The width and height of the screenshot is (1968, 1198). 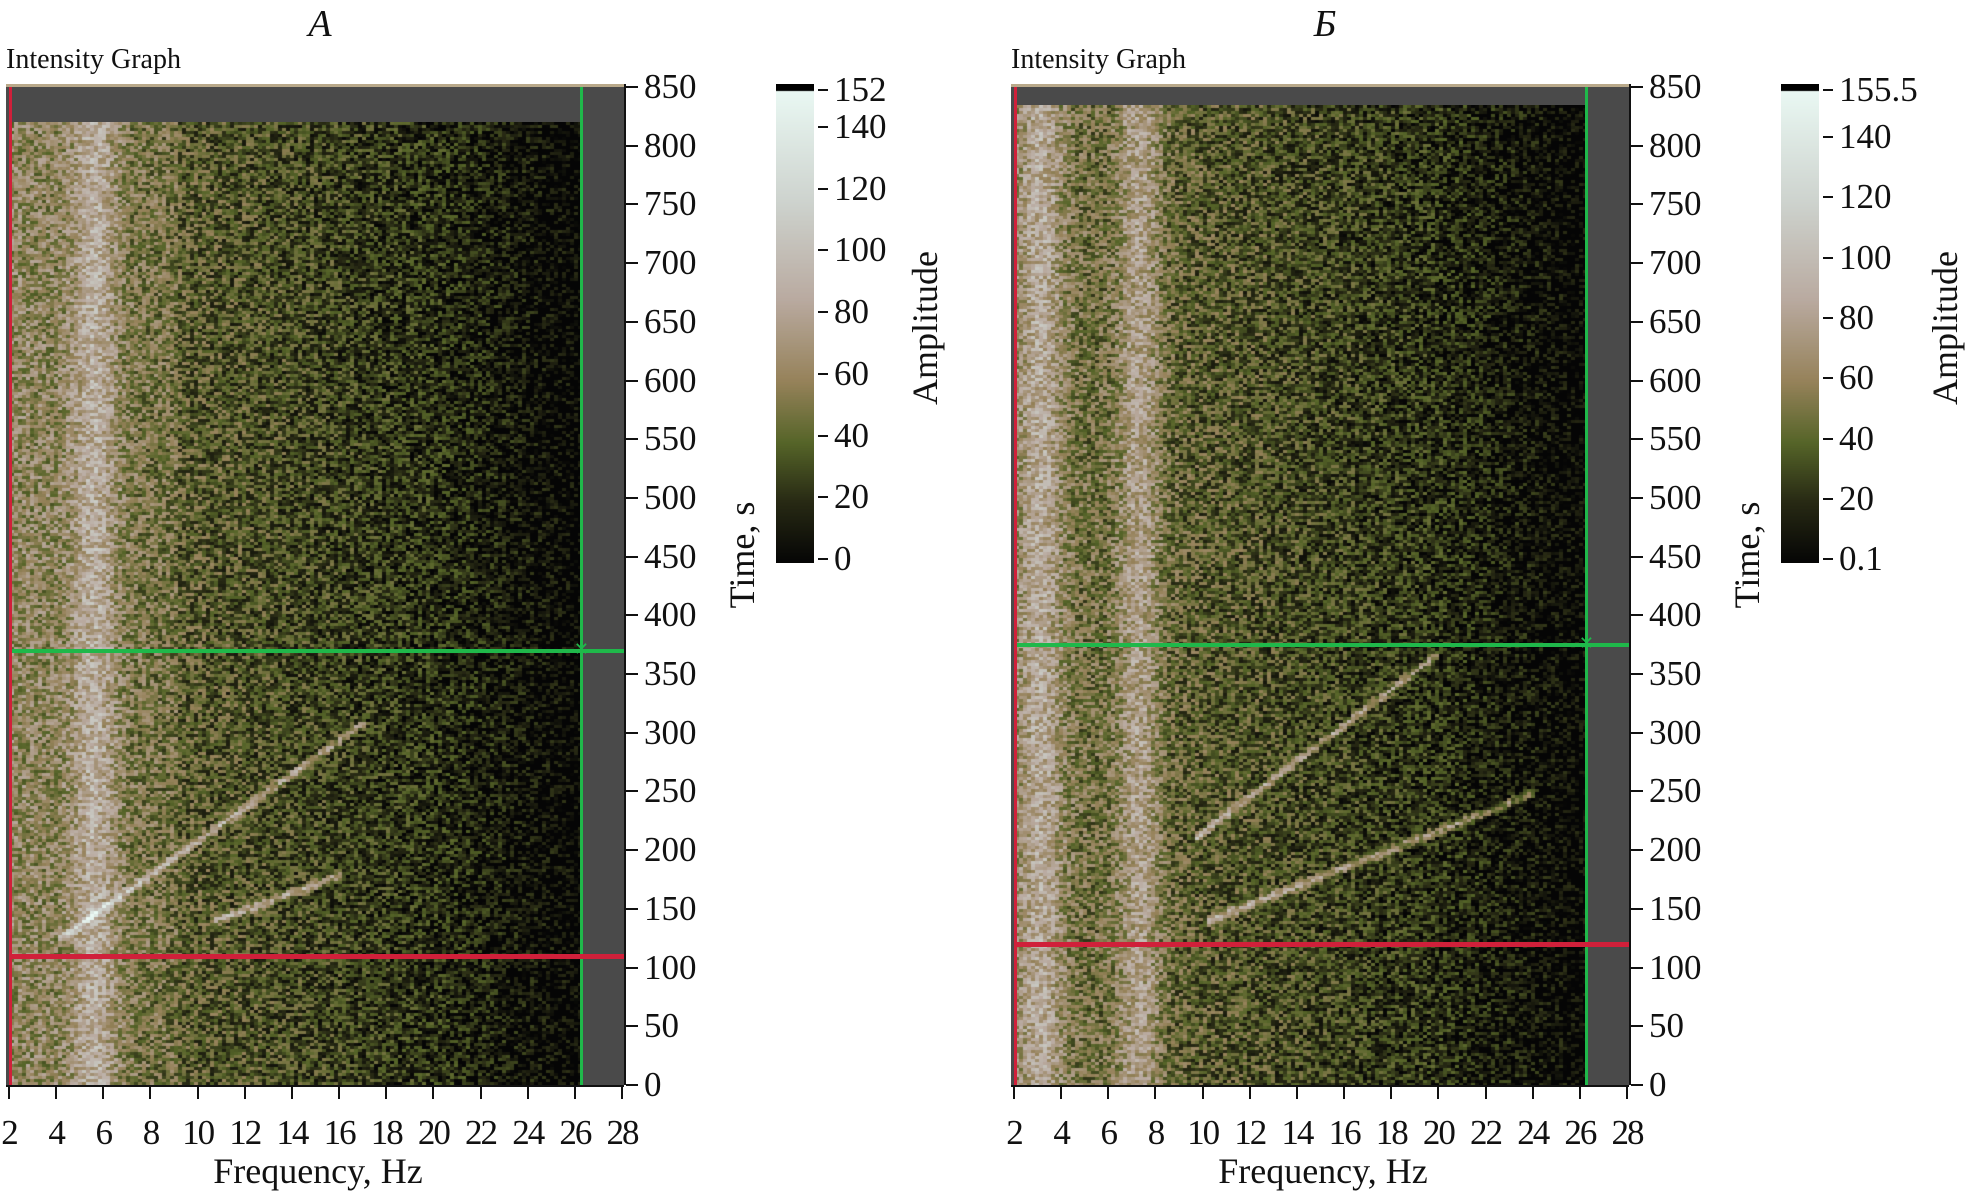 I want to click on y-tick-label: 700, so click(x=1675, y=263).